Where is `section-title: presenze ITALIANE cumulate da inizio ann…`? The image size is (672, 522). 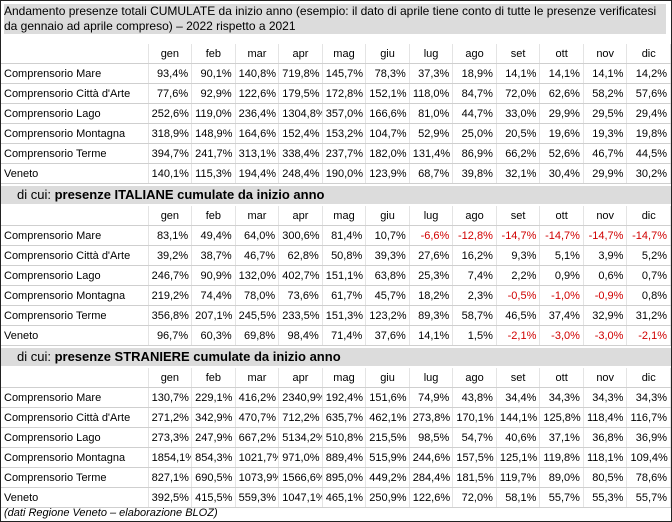
section-title: presenze ITALIANE cumulate da inizio ann… is located at coordinates (189, 194).